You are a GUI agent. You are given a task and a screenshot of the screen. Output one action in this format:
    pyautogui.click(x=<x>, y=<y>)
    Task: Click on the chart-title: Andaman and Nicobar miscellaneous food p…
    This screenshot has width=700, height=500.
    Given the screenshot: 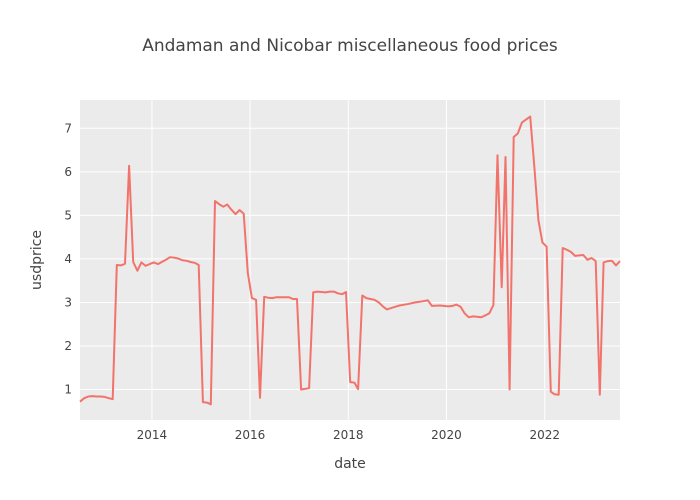 What is the action you would take?
    pyautogui.click(x=350, y=46)
    